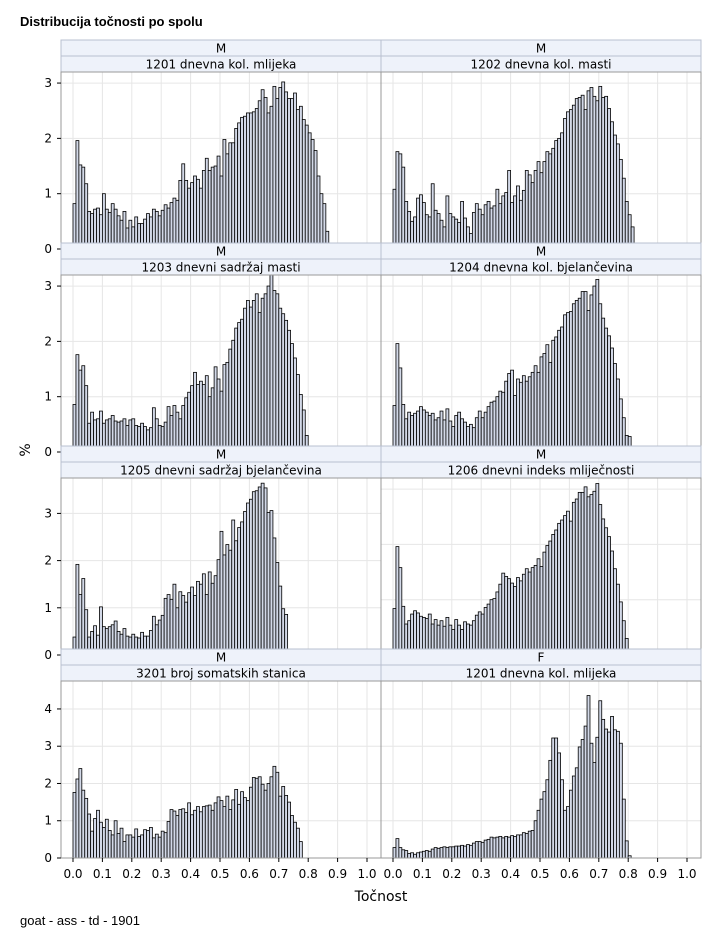 The width and height of the screenshot is (718, 945). What do you see at coordinates (72, 874) in the screenshot?
I see `panel-7-xtick-label: 0.0` at bounding box center [72, 874].